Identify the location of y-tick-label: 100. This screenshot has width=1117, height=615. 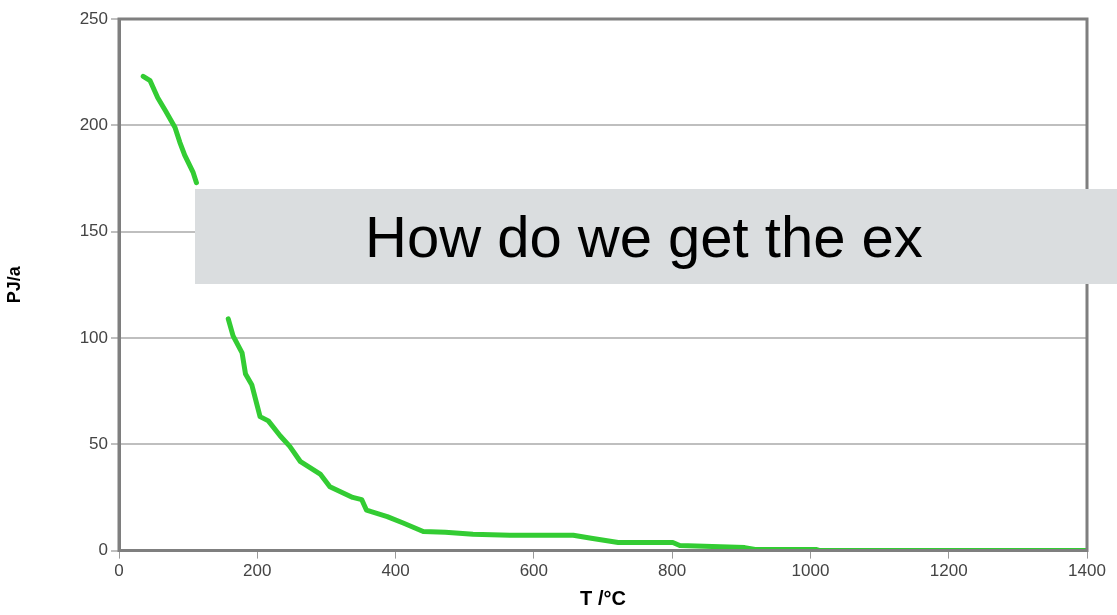
(93, 337).